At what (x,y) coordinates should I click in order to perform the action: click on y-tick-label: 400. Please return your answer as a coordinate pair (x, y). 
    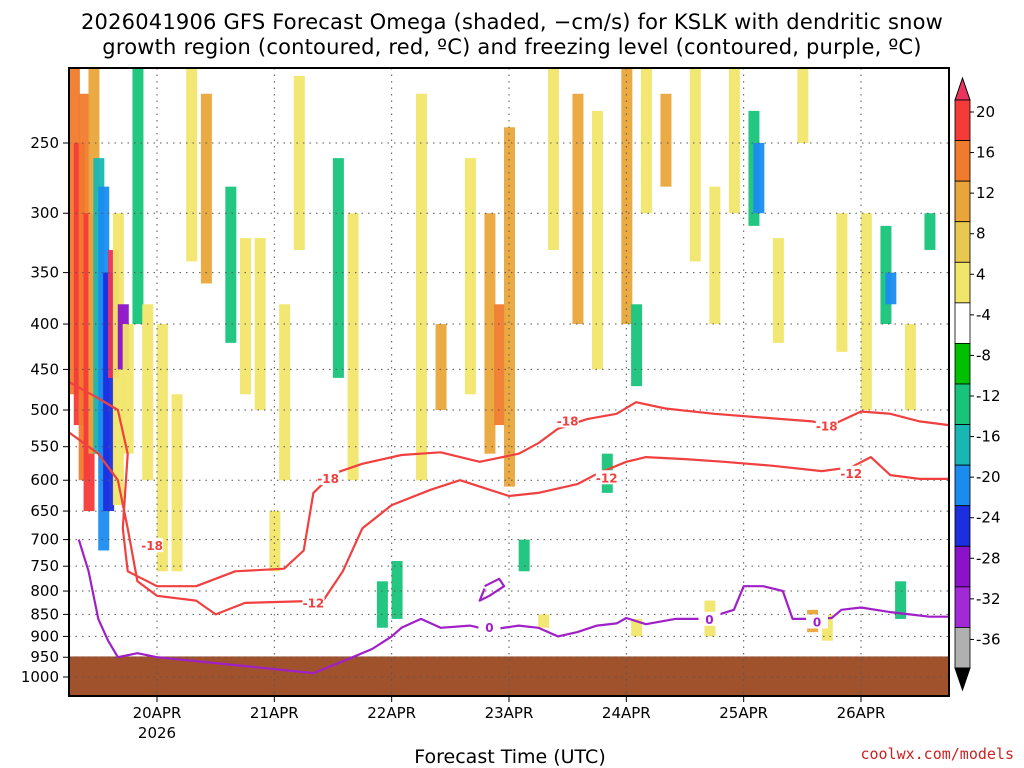
    Looking at the image, I should click on (44, 324).